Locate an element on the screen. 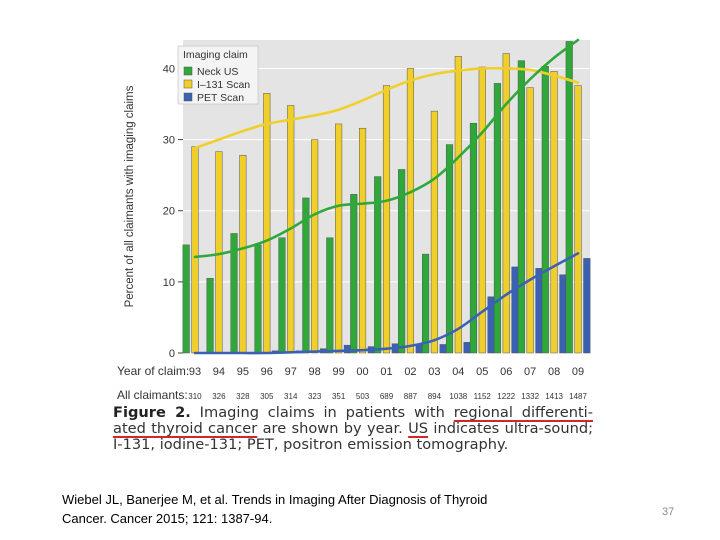 The height and width of the screenshot is (540, 720). y-tick-label: 10 is located at coordinates (169, 283).